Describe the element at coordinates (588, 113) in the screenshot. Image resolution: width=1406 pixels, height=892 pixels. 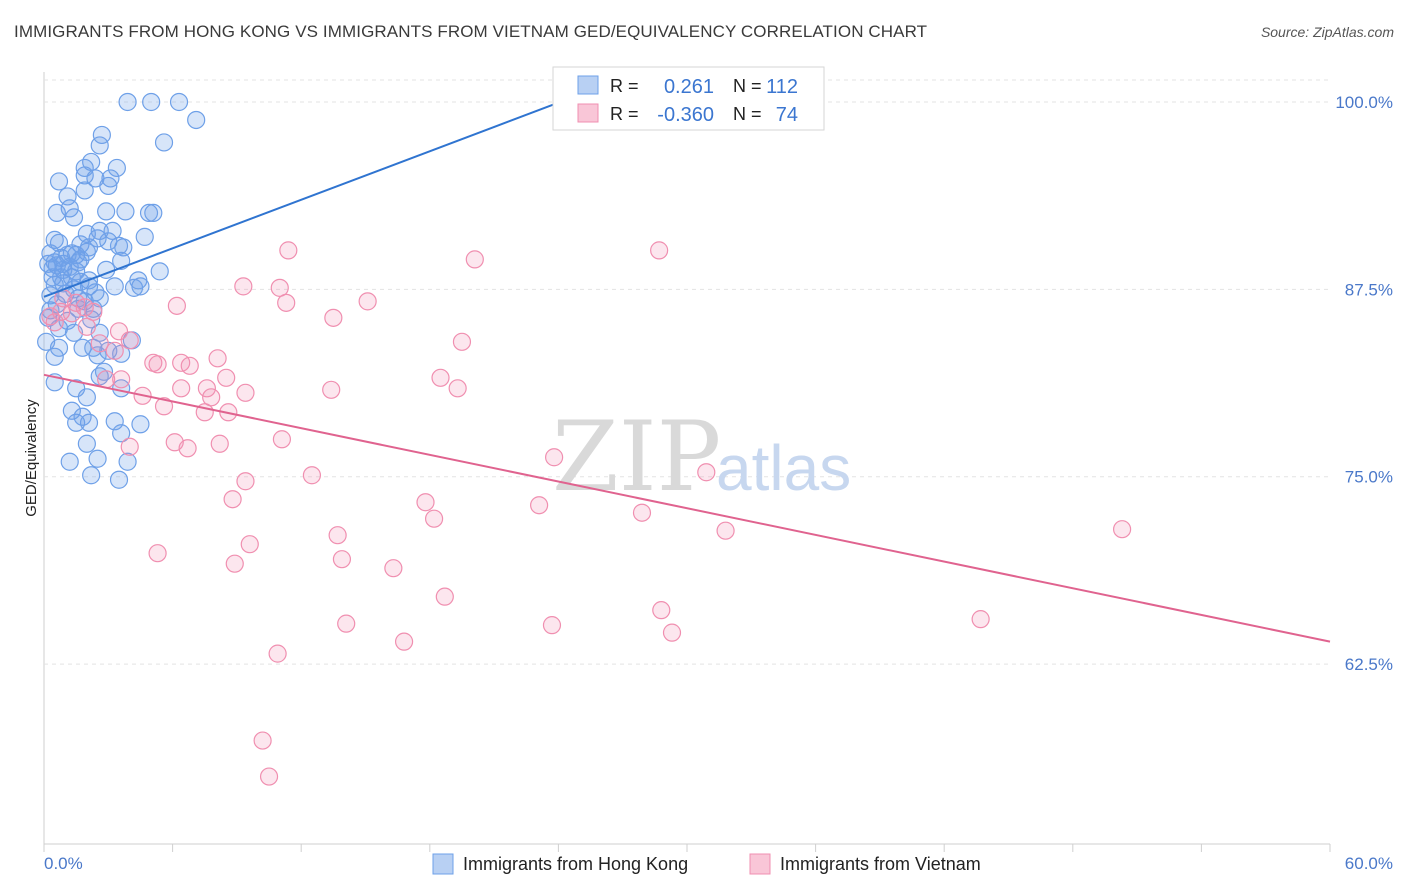
I see `legend-swatch-vietnam` at that location.